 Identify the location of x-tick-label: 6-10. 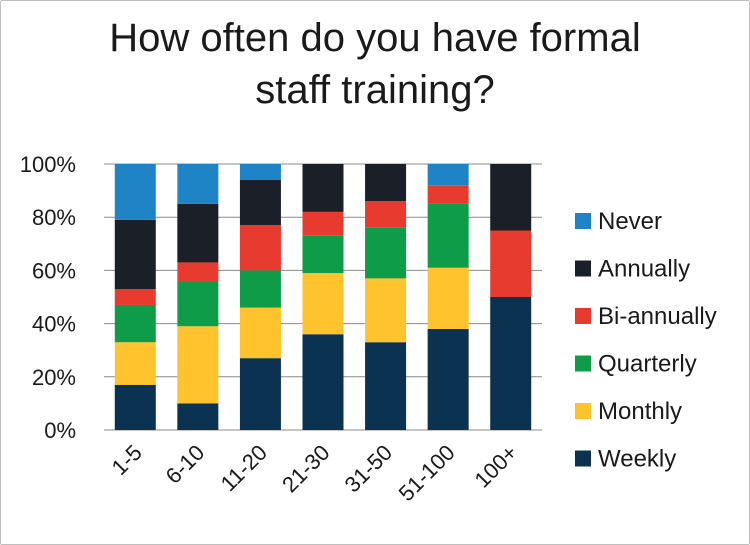
(185, 464).